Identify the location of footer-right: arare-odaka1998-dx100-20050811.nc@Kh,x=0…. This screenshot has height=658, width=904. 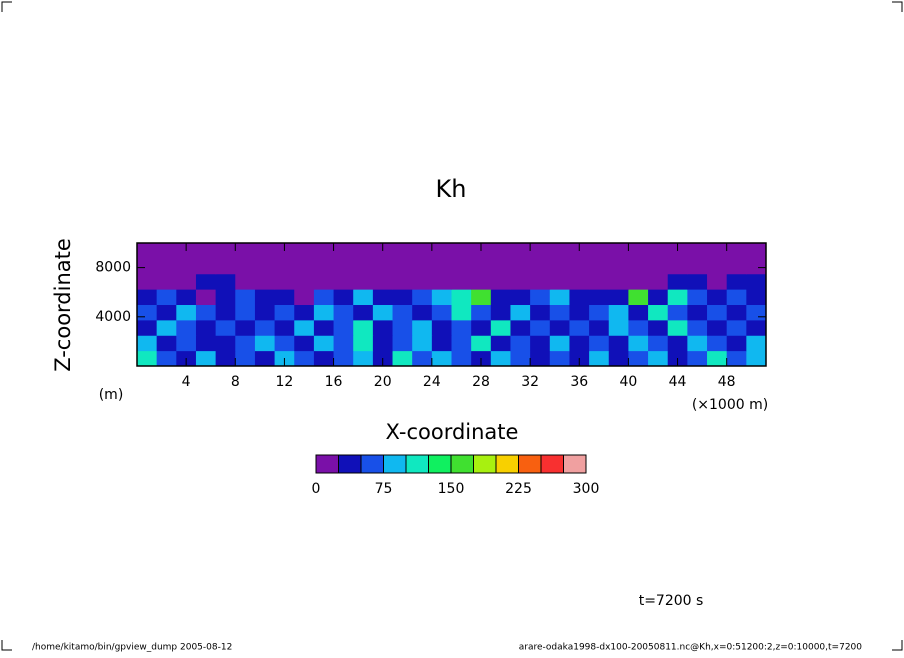
(691, 648).